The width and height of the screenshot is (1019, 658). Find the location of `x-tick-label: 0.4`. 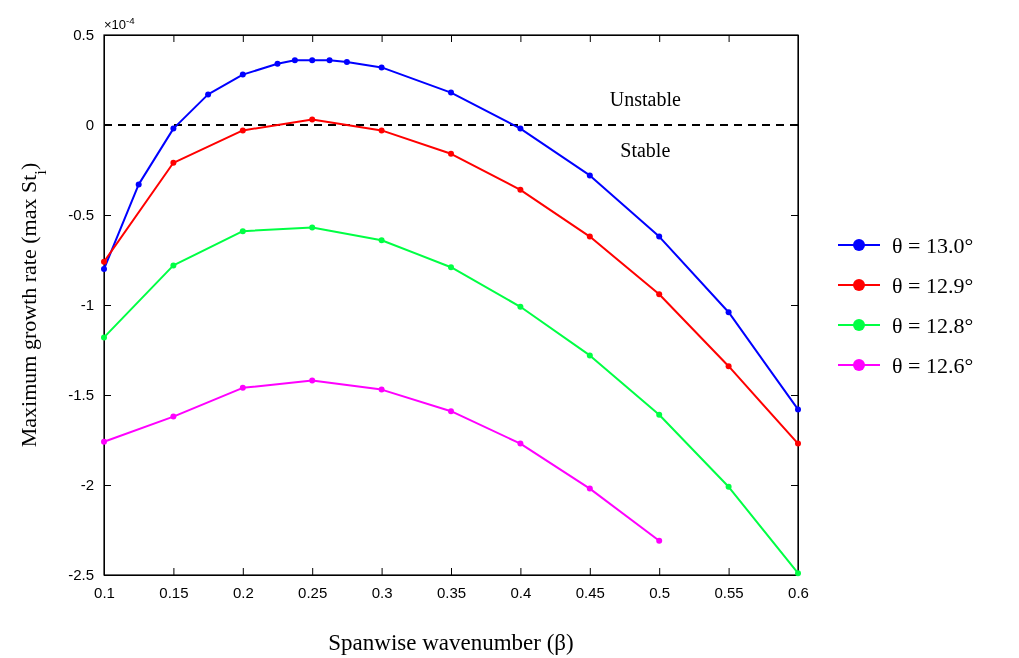

x-tick-label: 0.4 is located at coordinates (521, 592).